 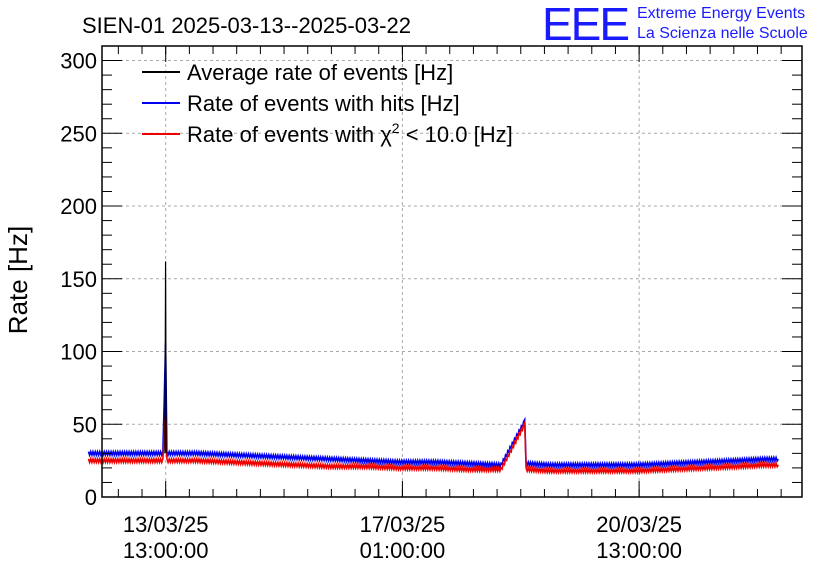 What do you see at coordinates (91, 497) in the screenshot?
I see `y-tick-label: 0` at bounding box center [91, 497].